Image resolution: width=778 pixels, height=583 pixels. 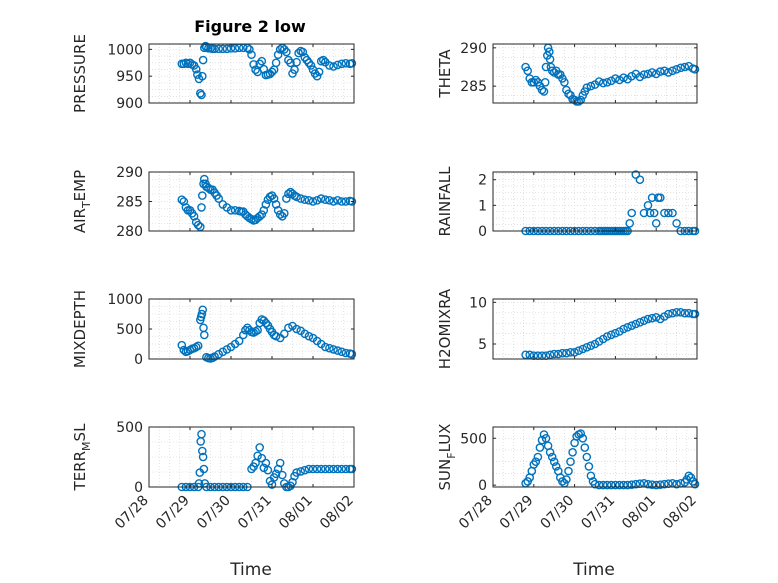 What do you see at coordinates (129, 203) in the screenshot?
I see `y-tick-label: 285` at bounding box center [129, 203].